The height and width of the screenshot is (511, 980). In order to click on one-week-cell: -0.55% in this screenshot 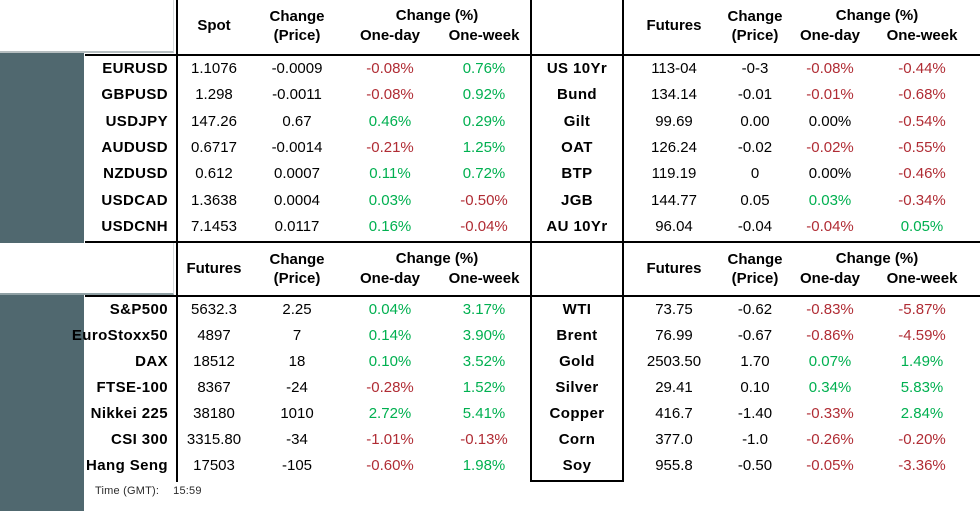, I will do `click(922, 147)`.